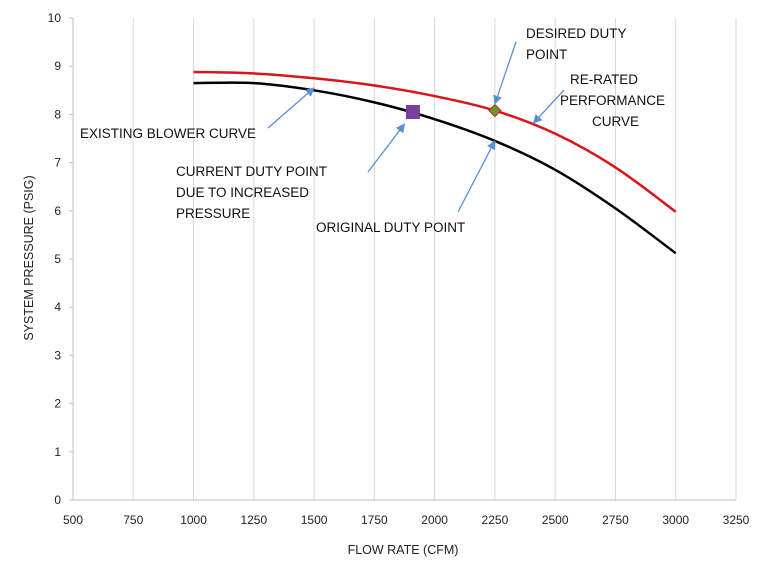  What do you see at coordinates (314, 520) in the screenshot?
I see `x-tick-label: 1500` at bounding box center [314, 520].